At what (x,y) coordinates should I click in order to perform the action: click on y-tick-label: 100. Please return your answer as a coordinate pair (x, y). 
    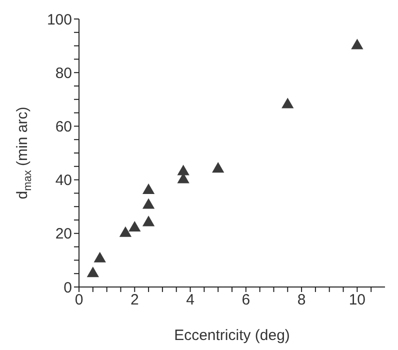
    Looking at the image, I should click on (59, 19).